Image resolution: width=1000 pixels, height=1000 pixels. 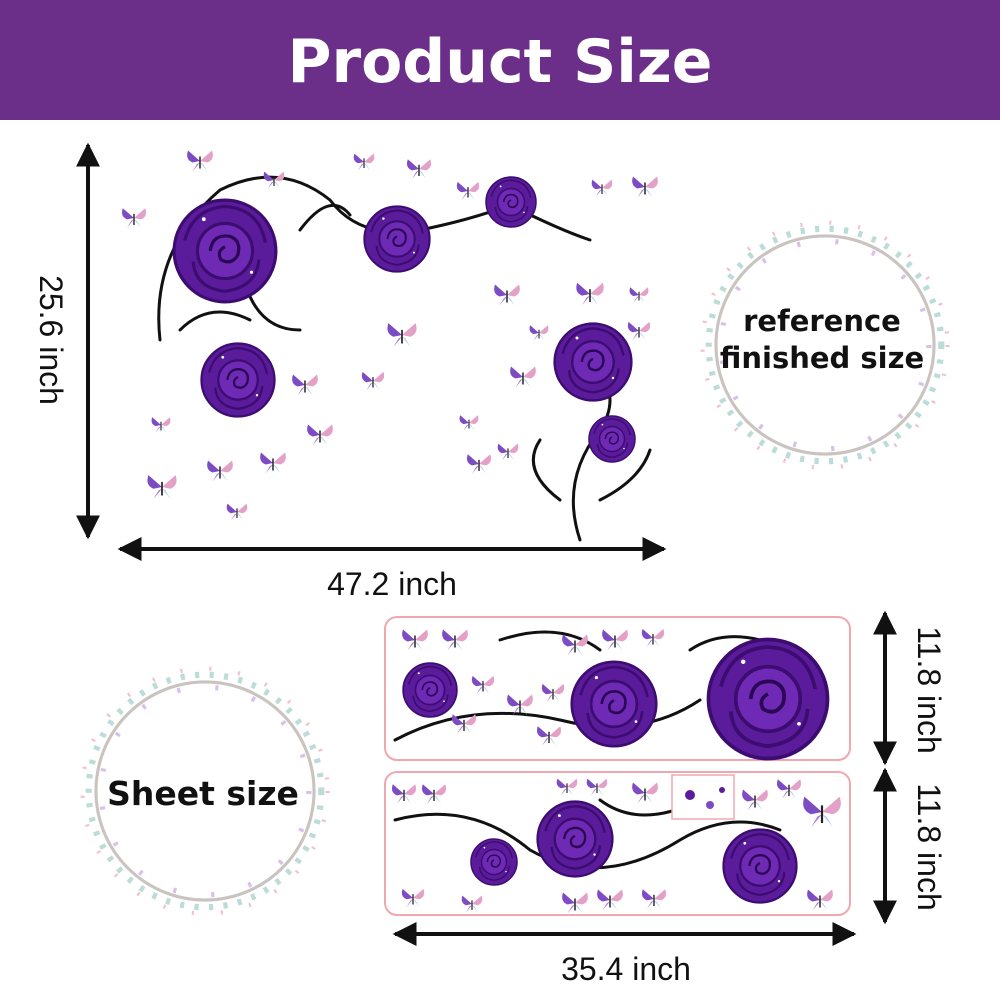 What do you see at coordinates (392, 584) in the screenshot?
I see `finished-width: 47.2 inch` at bounding box center [392, 584].